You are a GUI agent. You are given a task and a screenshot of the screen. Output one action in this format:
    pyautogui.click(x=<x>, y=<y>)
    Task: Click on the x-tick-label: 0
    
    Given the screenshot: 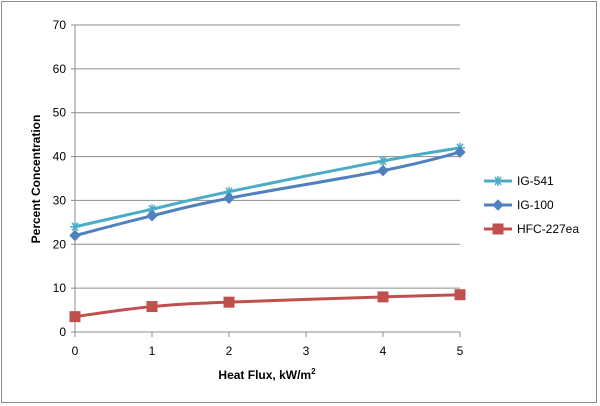 What is the action you would take?
    pyautogui.click(x=75, y=351)
    